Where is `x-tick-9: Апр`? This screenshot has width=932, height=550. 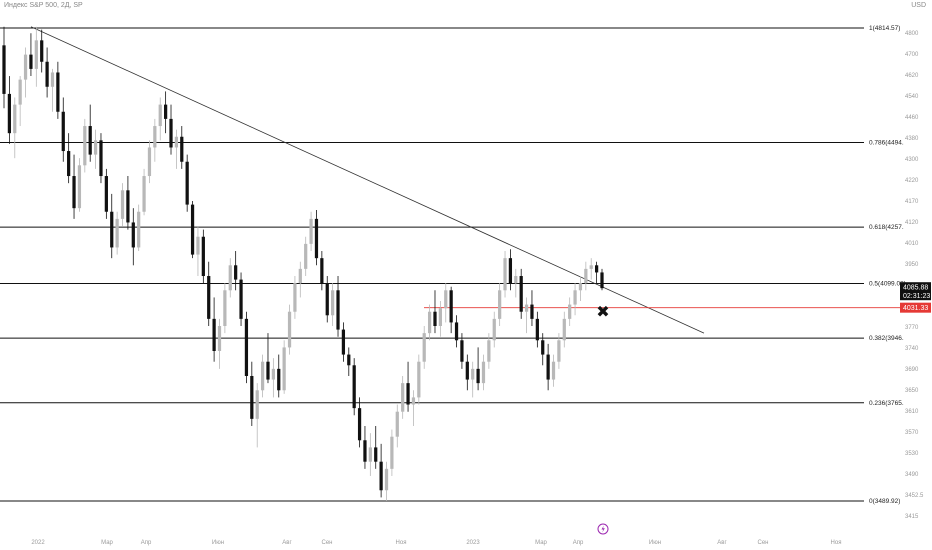 x-tick-9: Апр is located at coordinates (578, 543).